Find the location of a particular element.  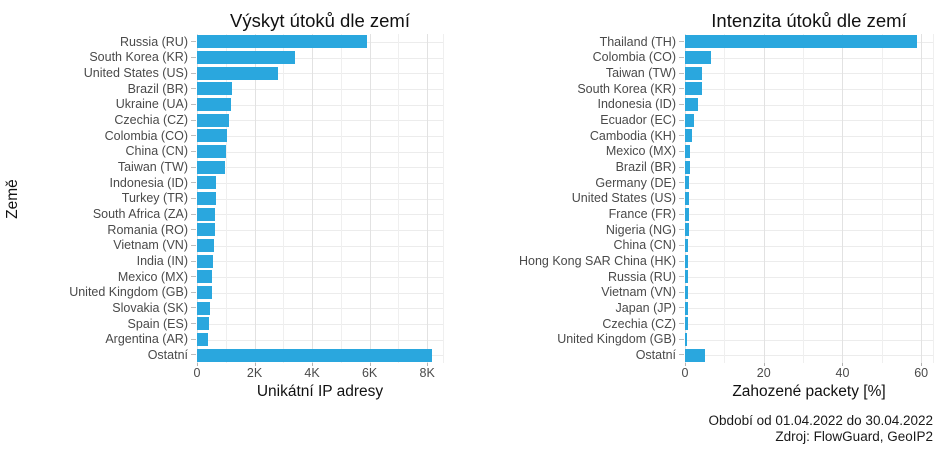

x-tick-label-60: 60 is located at coordinates (921, 373).